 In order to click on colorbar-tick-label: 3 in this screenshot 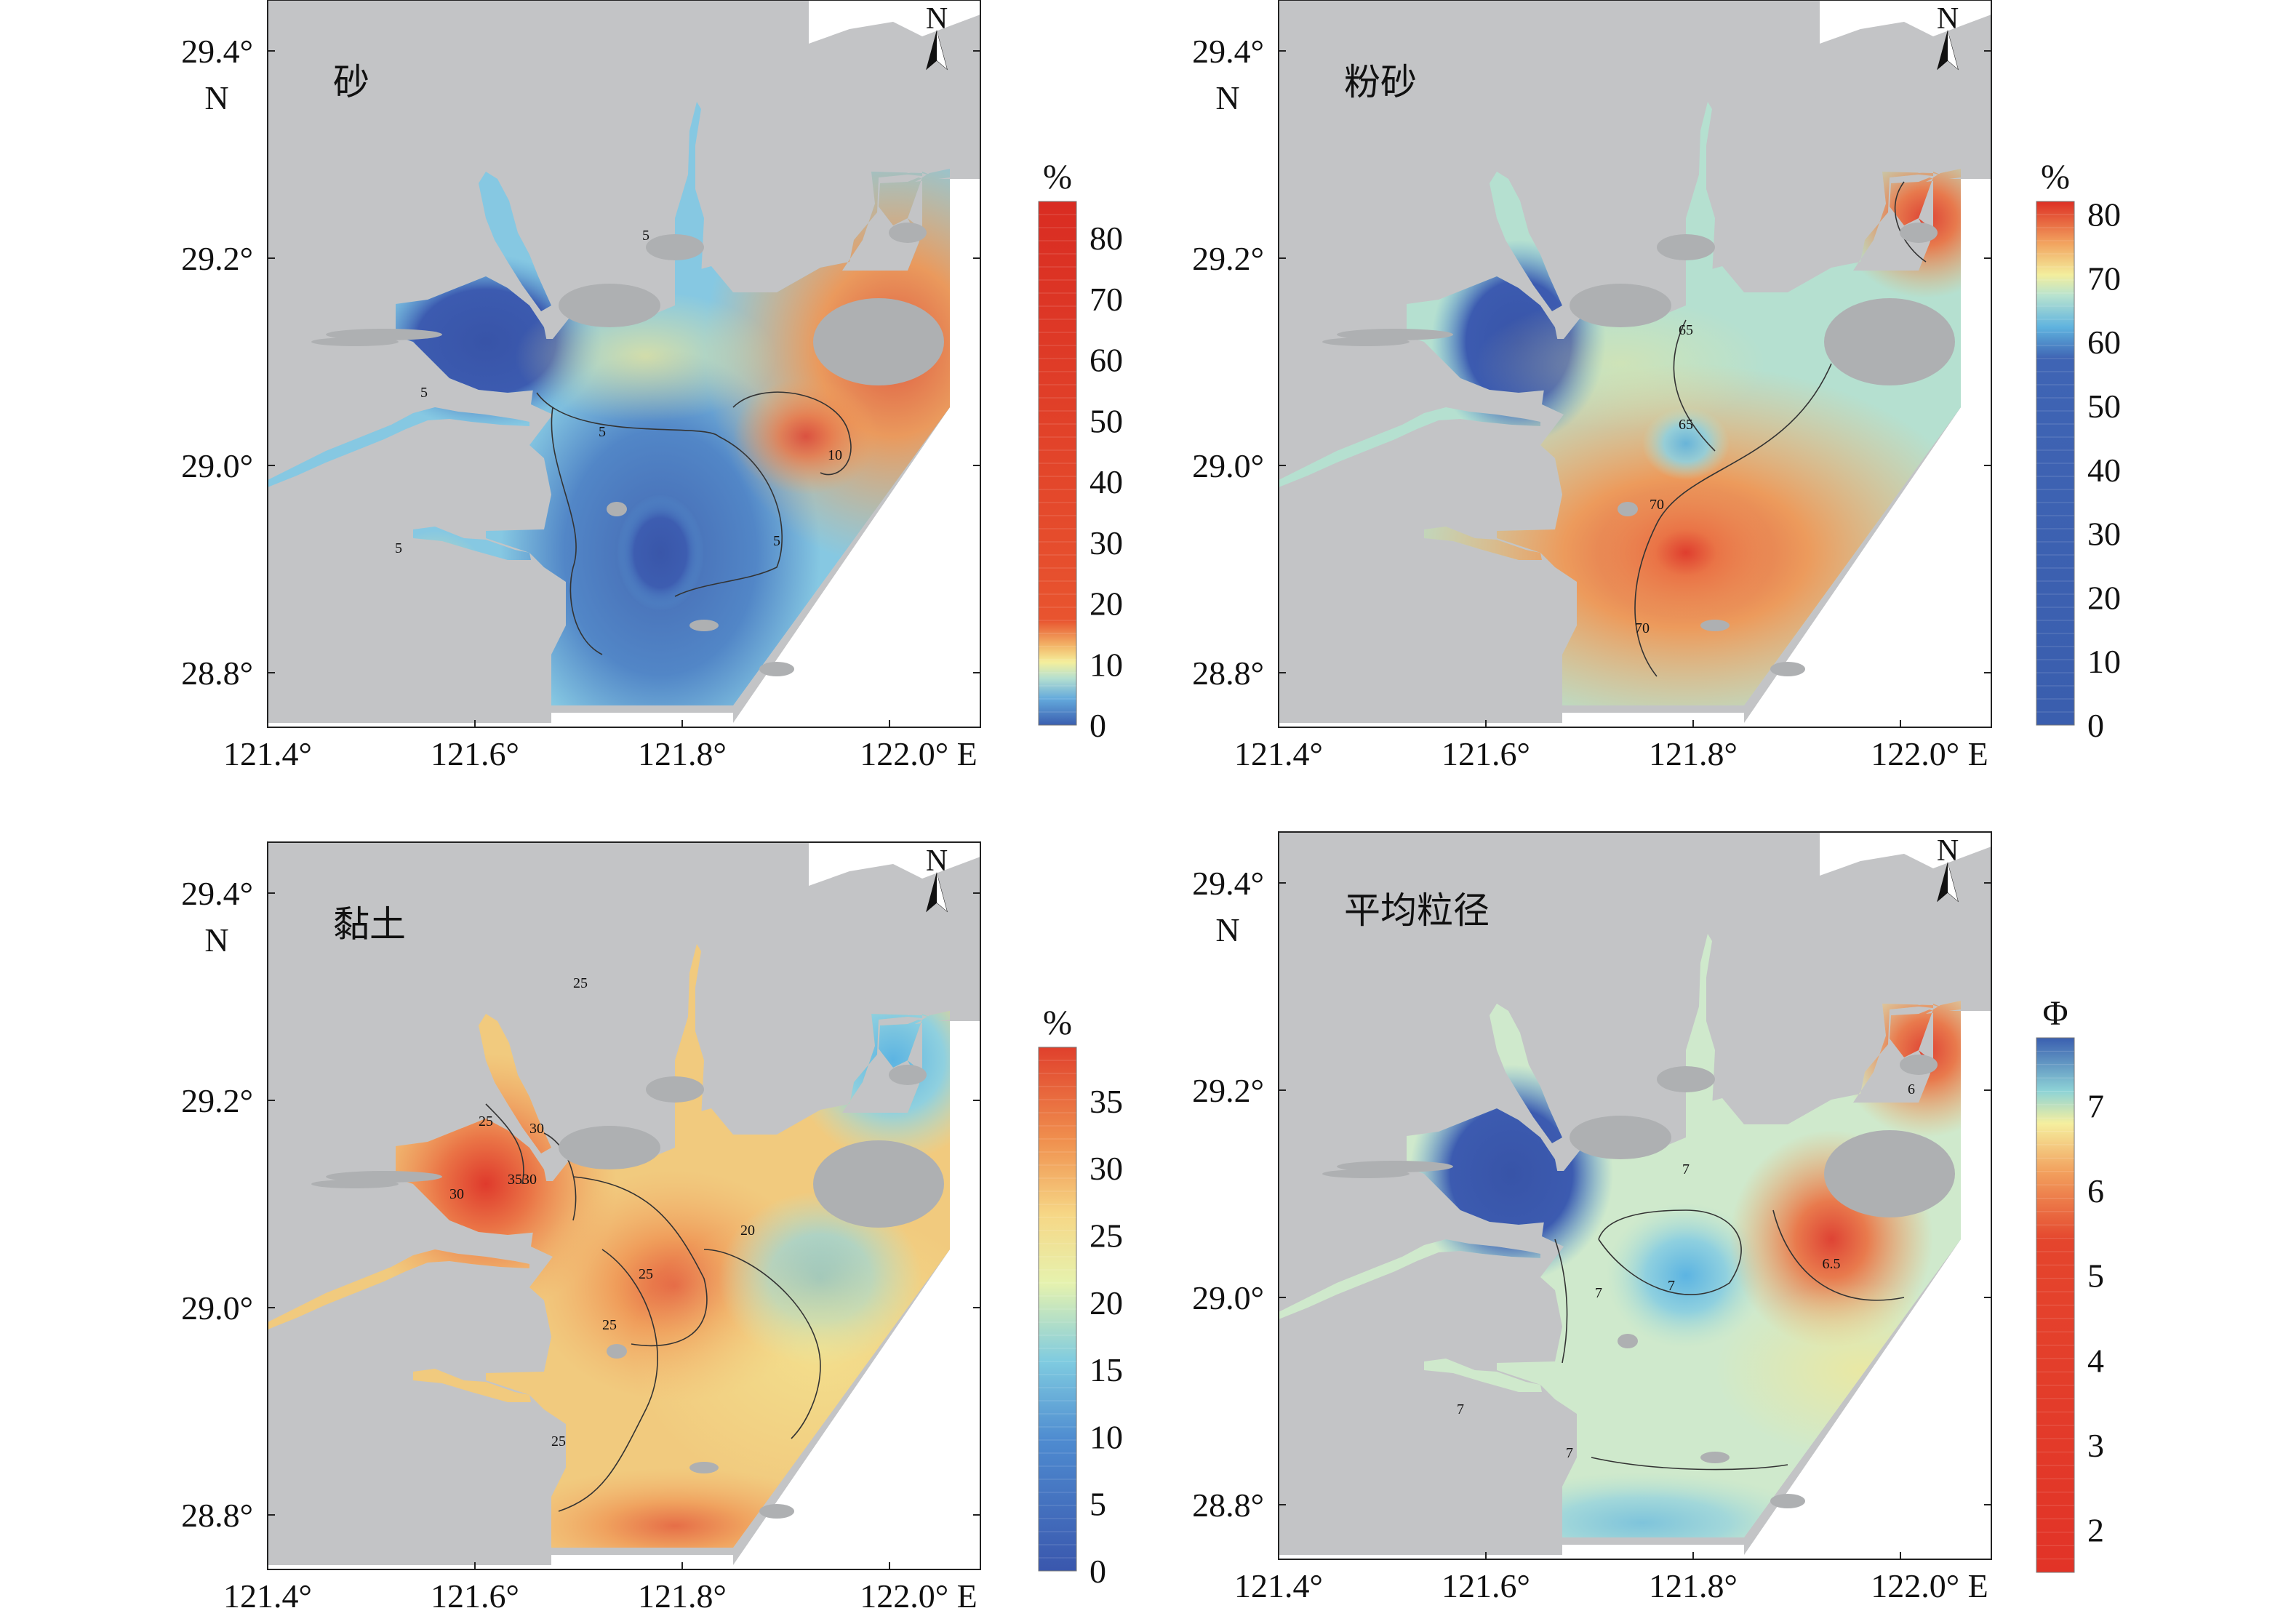, I will do `click(2095, 1445)`.